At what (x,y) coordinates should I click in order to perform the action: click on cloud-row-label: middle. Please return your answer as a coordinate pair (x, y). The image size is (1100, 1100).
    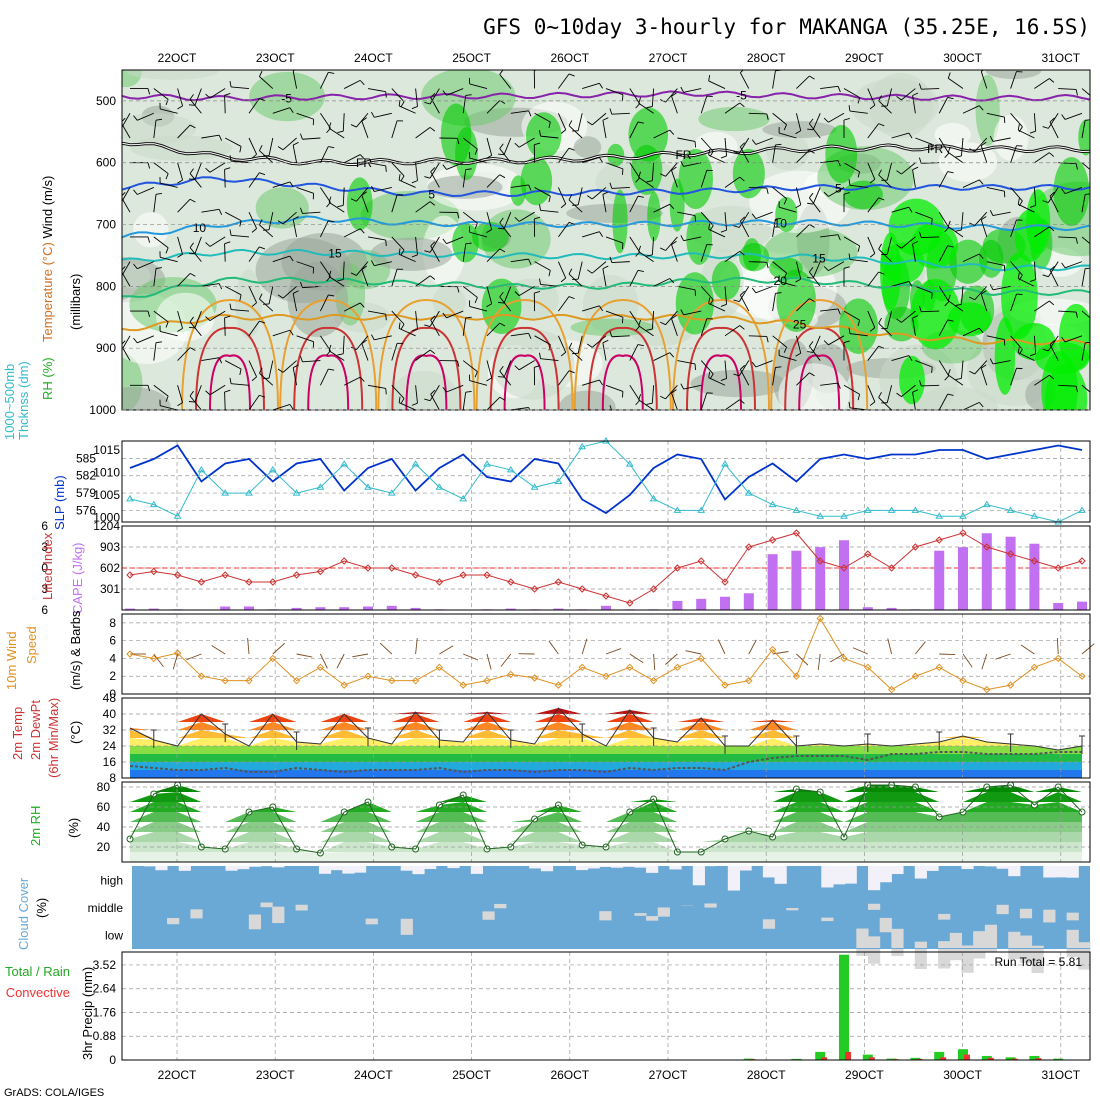
    Looking at the image, I should click on (106, 908).